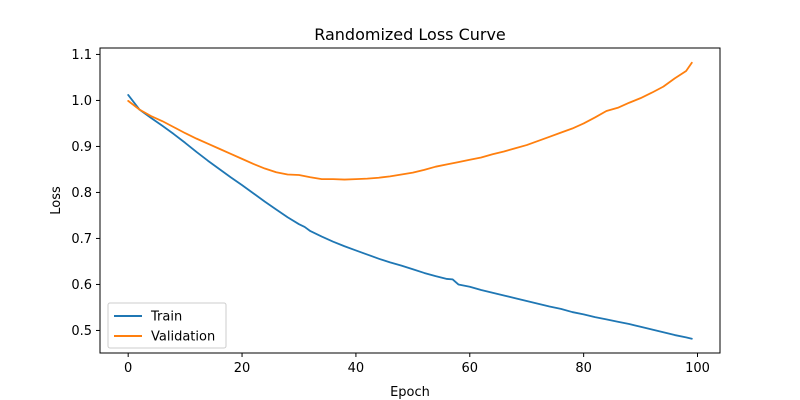  Describe the element at coordinates (81, 239) in the screenshot. I see `y-tick-label: 0.7` at that location.